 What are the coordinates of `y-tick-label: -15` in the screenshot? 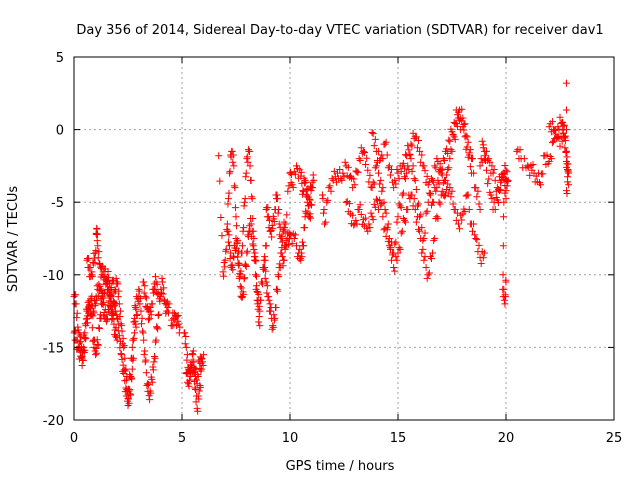 It's located at (53, 348).